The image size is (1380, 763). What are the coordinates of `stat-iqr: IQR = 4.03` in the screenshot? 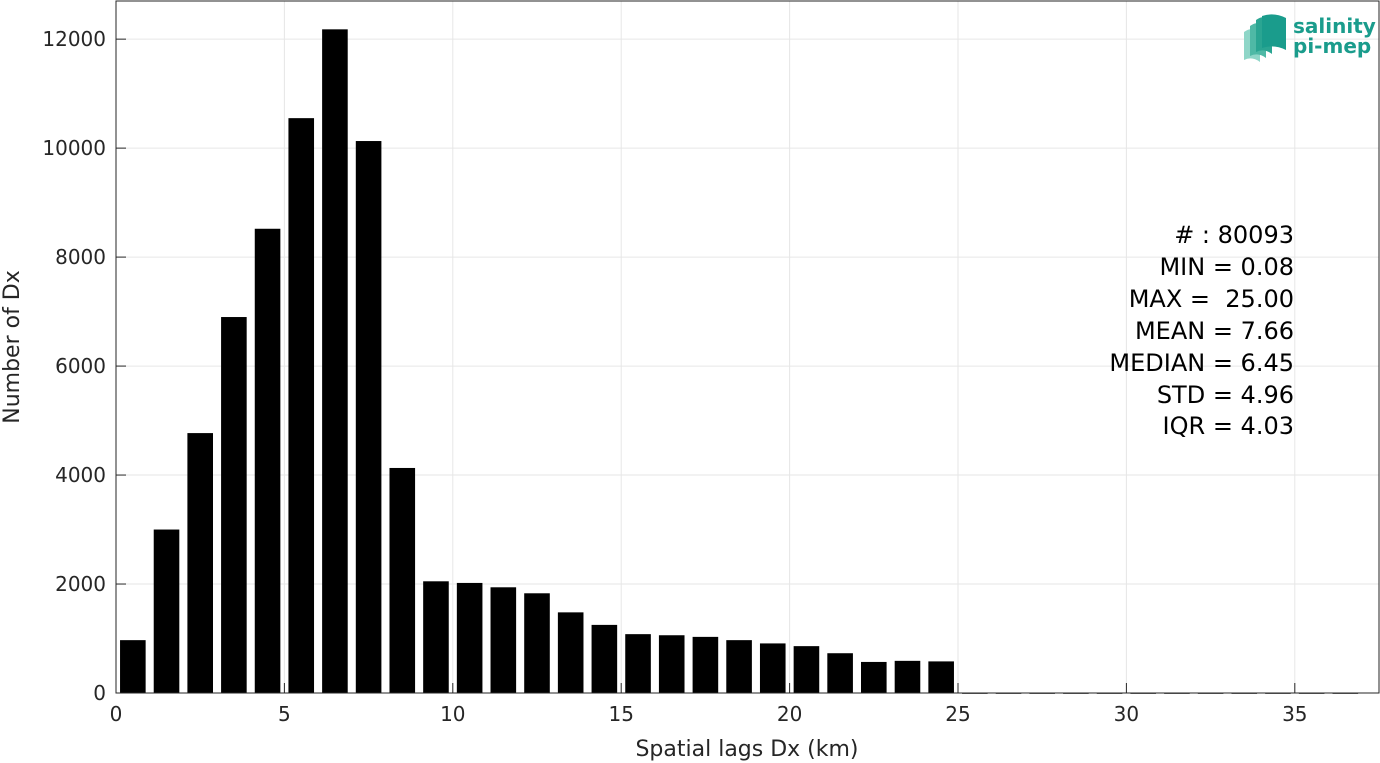 It's located at (1228, 426).